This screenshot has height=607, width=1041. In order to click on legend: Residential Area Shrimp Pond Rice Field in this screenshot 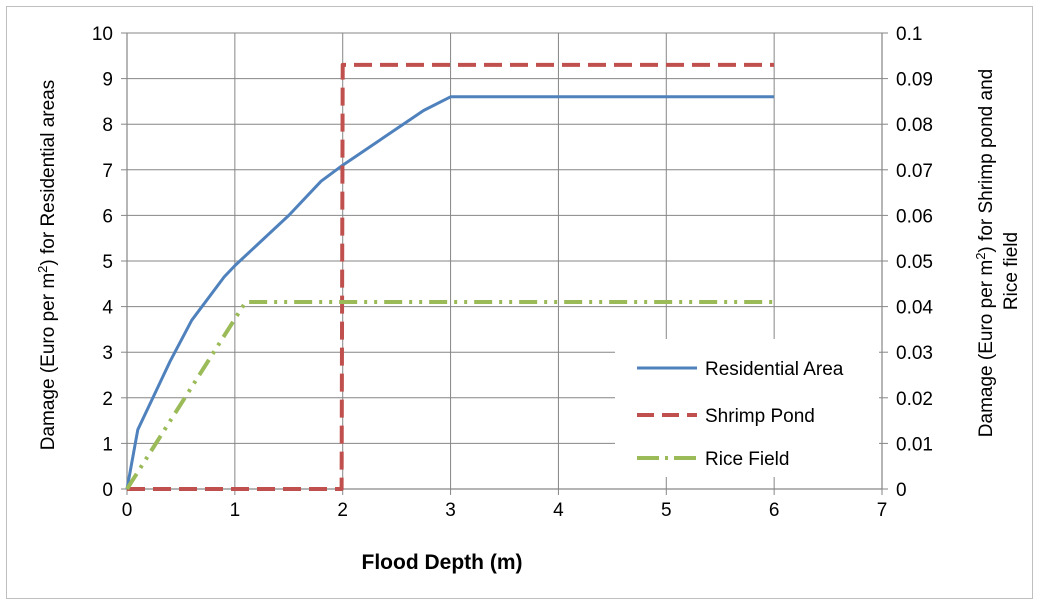, I will do `click(747, 408)`.